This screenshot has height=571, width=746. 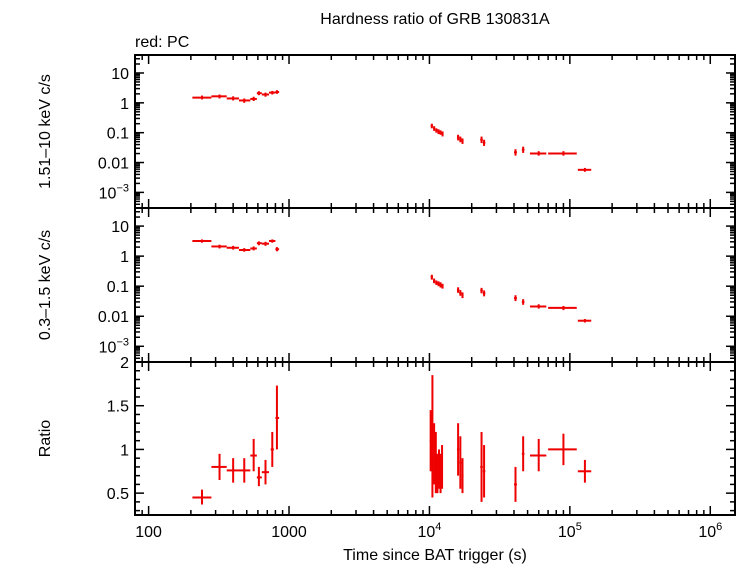 What do you see at coordinates (435, 555) in the screenshot?
I see `x-axis-label: Time since BAT trigger (s)` at bounding box center [435, 555].